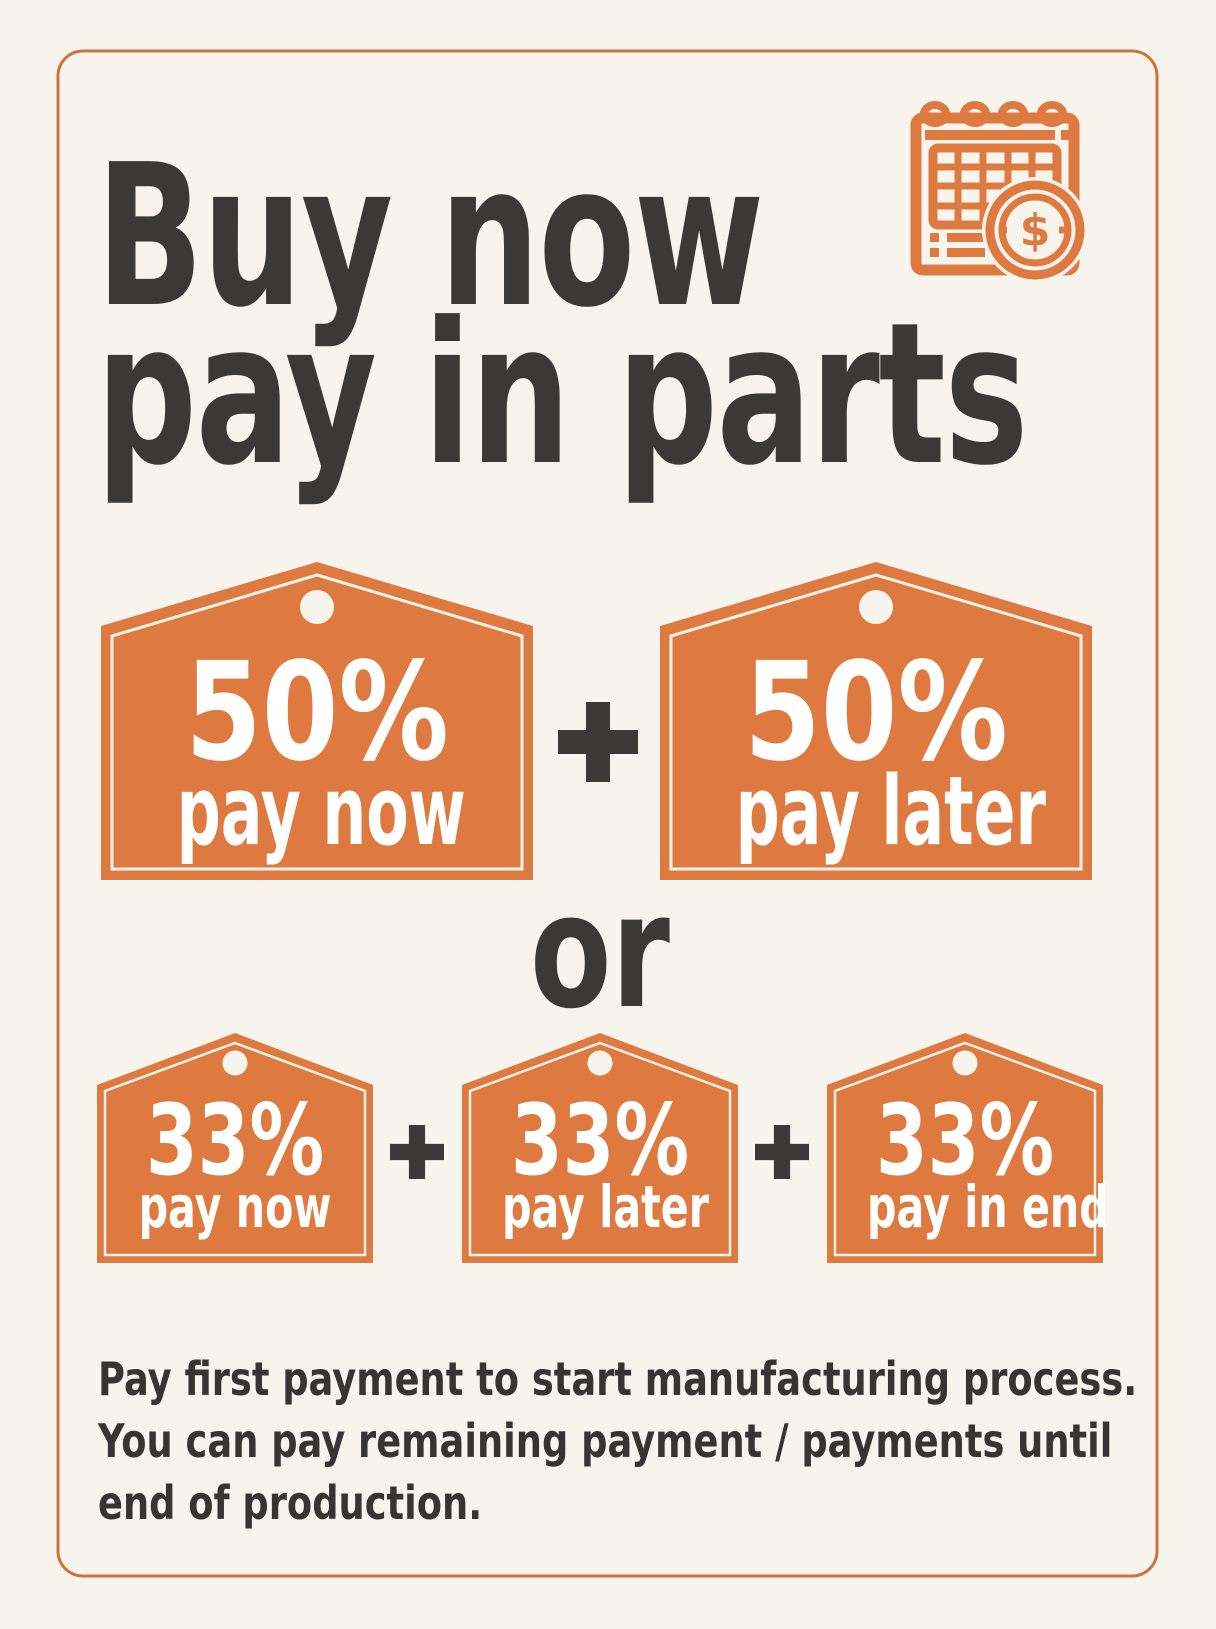 The width and height of the screenshot is (1216, 1629). Describe the element at coordinates (430, 237) in the screenshot. I see `title-line-1: Buy now` at that location.